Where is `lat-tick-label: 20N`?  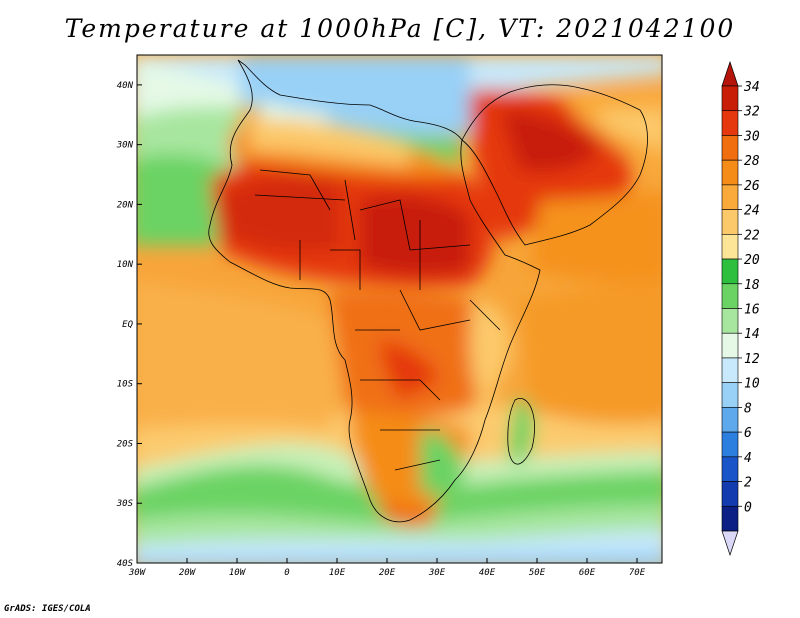
lat-tick-label: 20N is located at coordinates (125, 205).